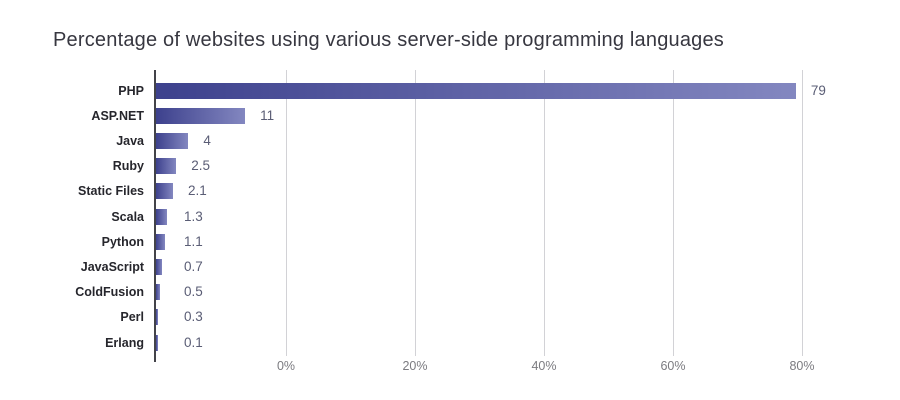 The image size is (900, 400). I want to click on bar-erlang, so click(157, 342).